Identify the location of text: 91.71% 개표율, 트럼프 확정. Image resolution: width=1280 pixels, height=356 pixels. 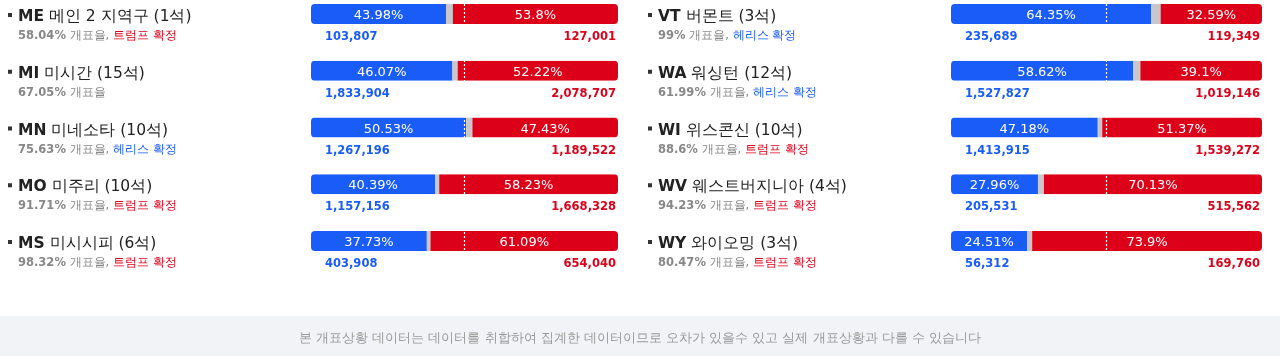
(97, 205).